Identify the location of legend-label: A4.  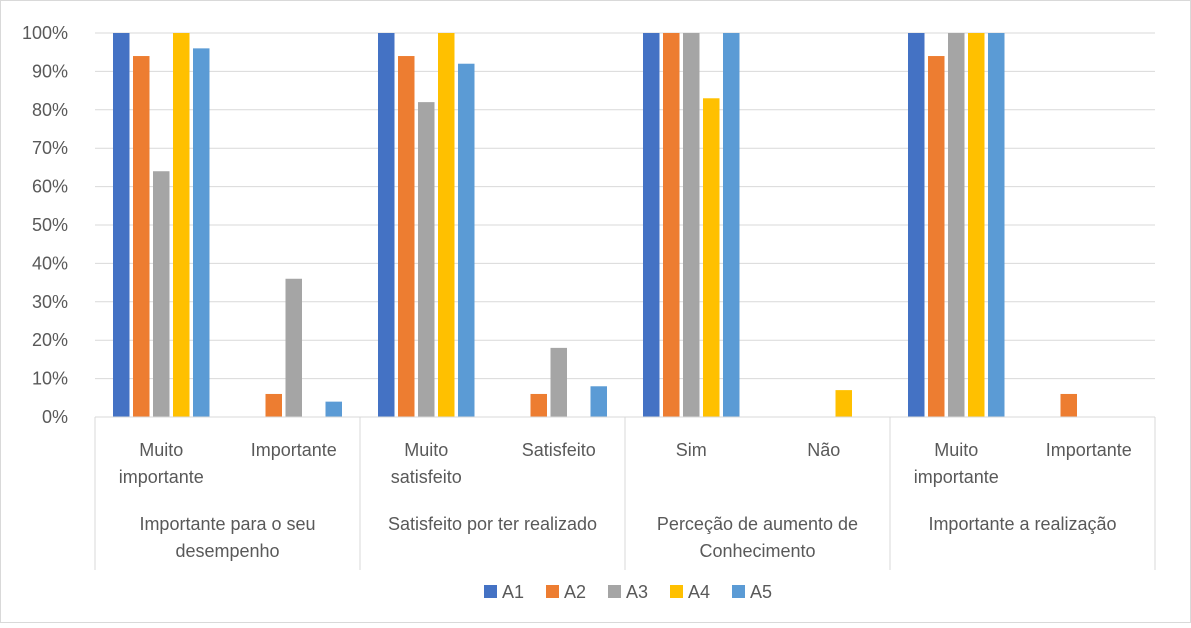
(699, 592).